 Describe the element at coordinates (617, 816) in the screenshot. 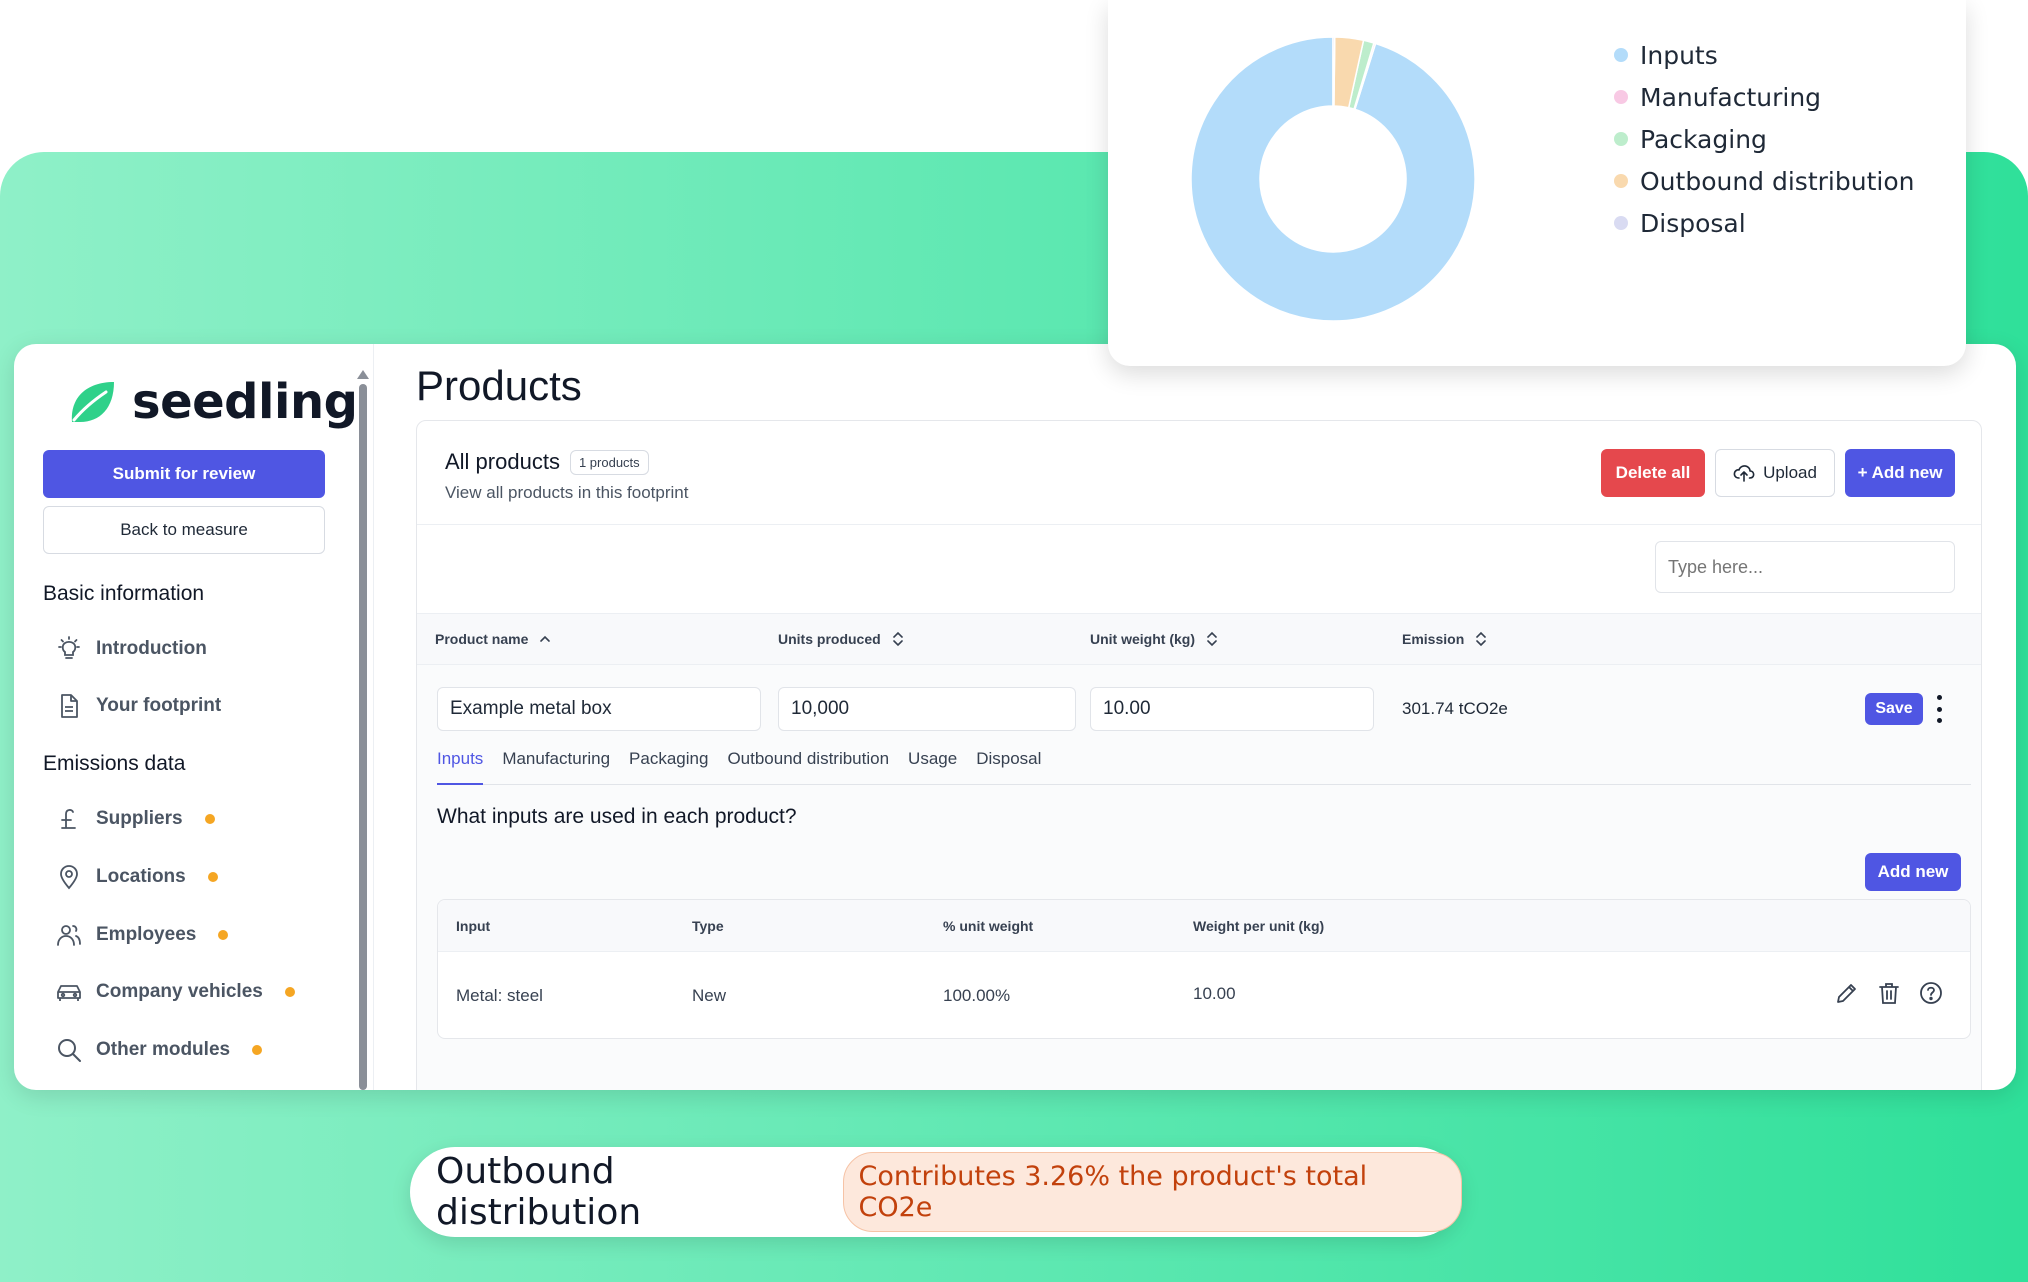

I see `inputs-question: What inputs are used in each product?` at that location.